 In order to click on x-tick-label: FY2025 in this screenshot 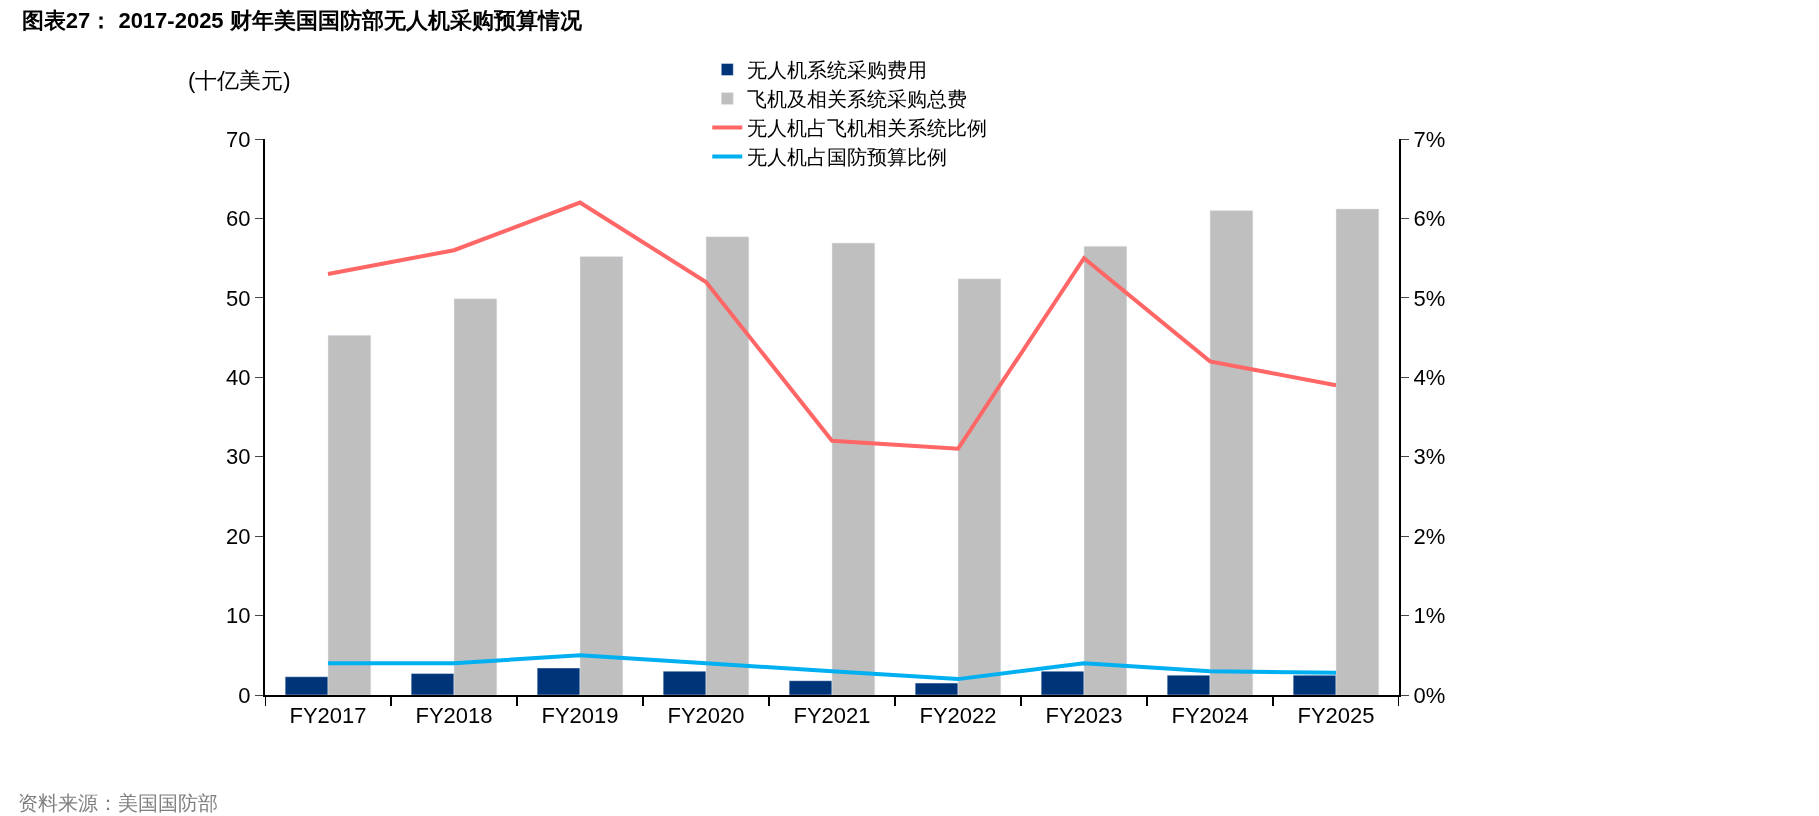, I will do `click(1336, 716)`.